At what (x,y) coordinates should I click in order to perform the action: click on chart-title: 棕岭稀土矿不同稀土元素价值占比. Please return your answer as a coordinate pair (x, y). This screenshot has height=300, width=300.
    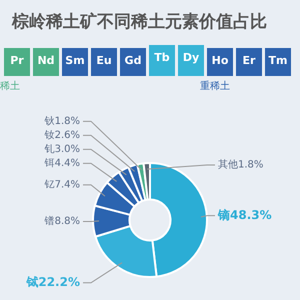
    Looking at the image, I should click on (139, 22).